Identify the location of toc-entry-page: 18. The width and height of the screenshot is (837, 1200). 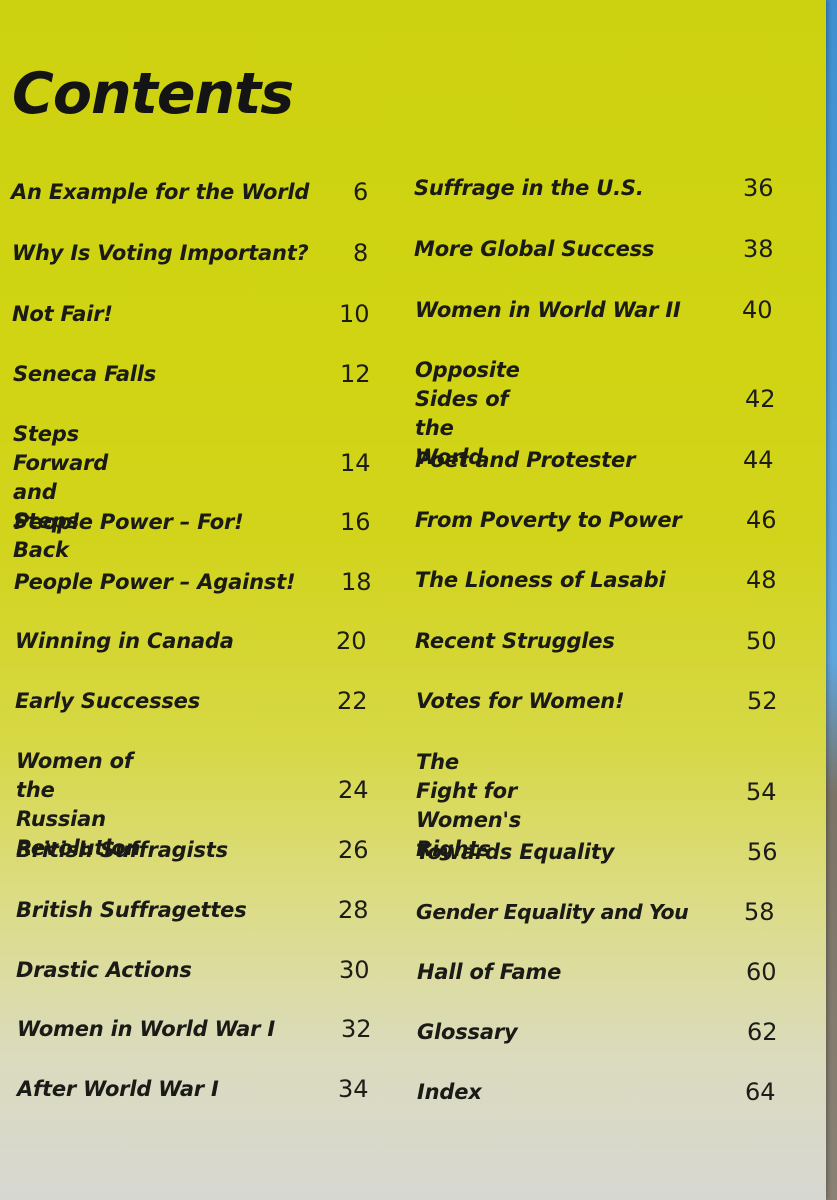
(356, 582).